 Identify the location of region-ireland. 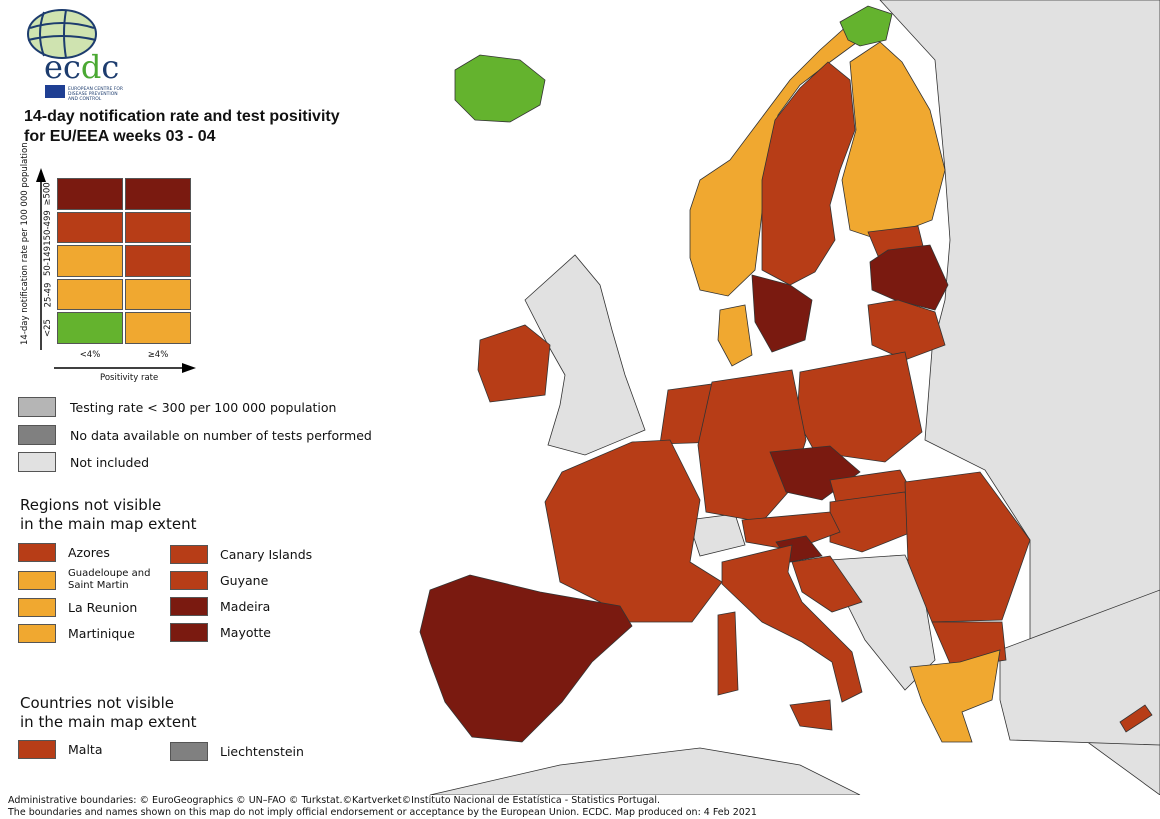
(514, 363).